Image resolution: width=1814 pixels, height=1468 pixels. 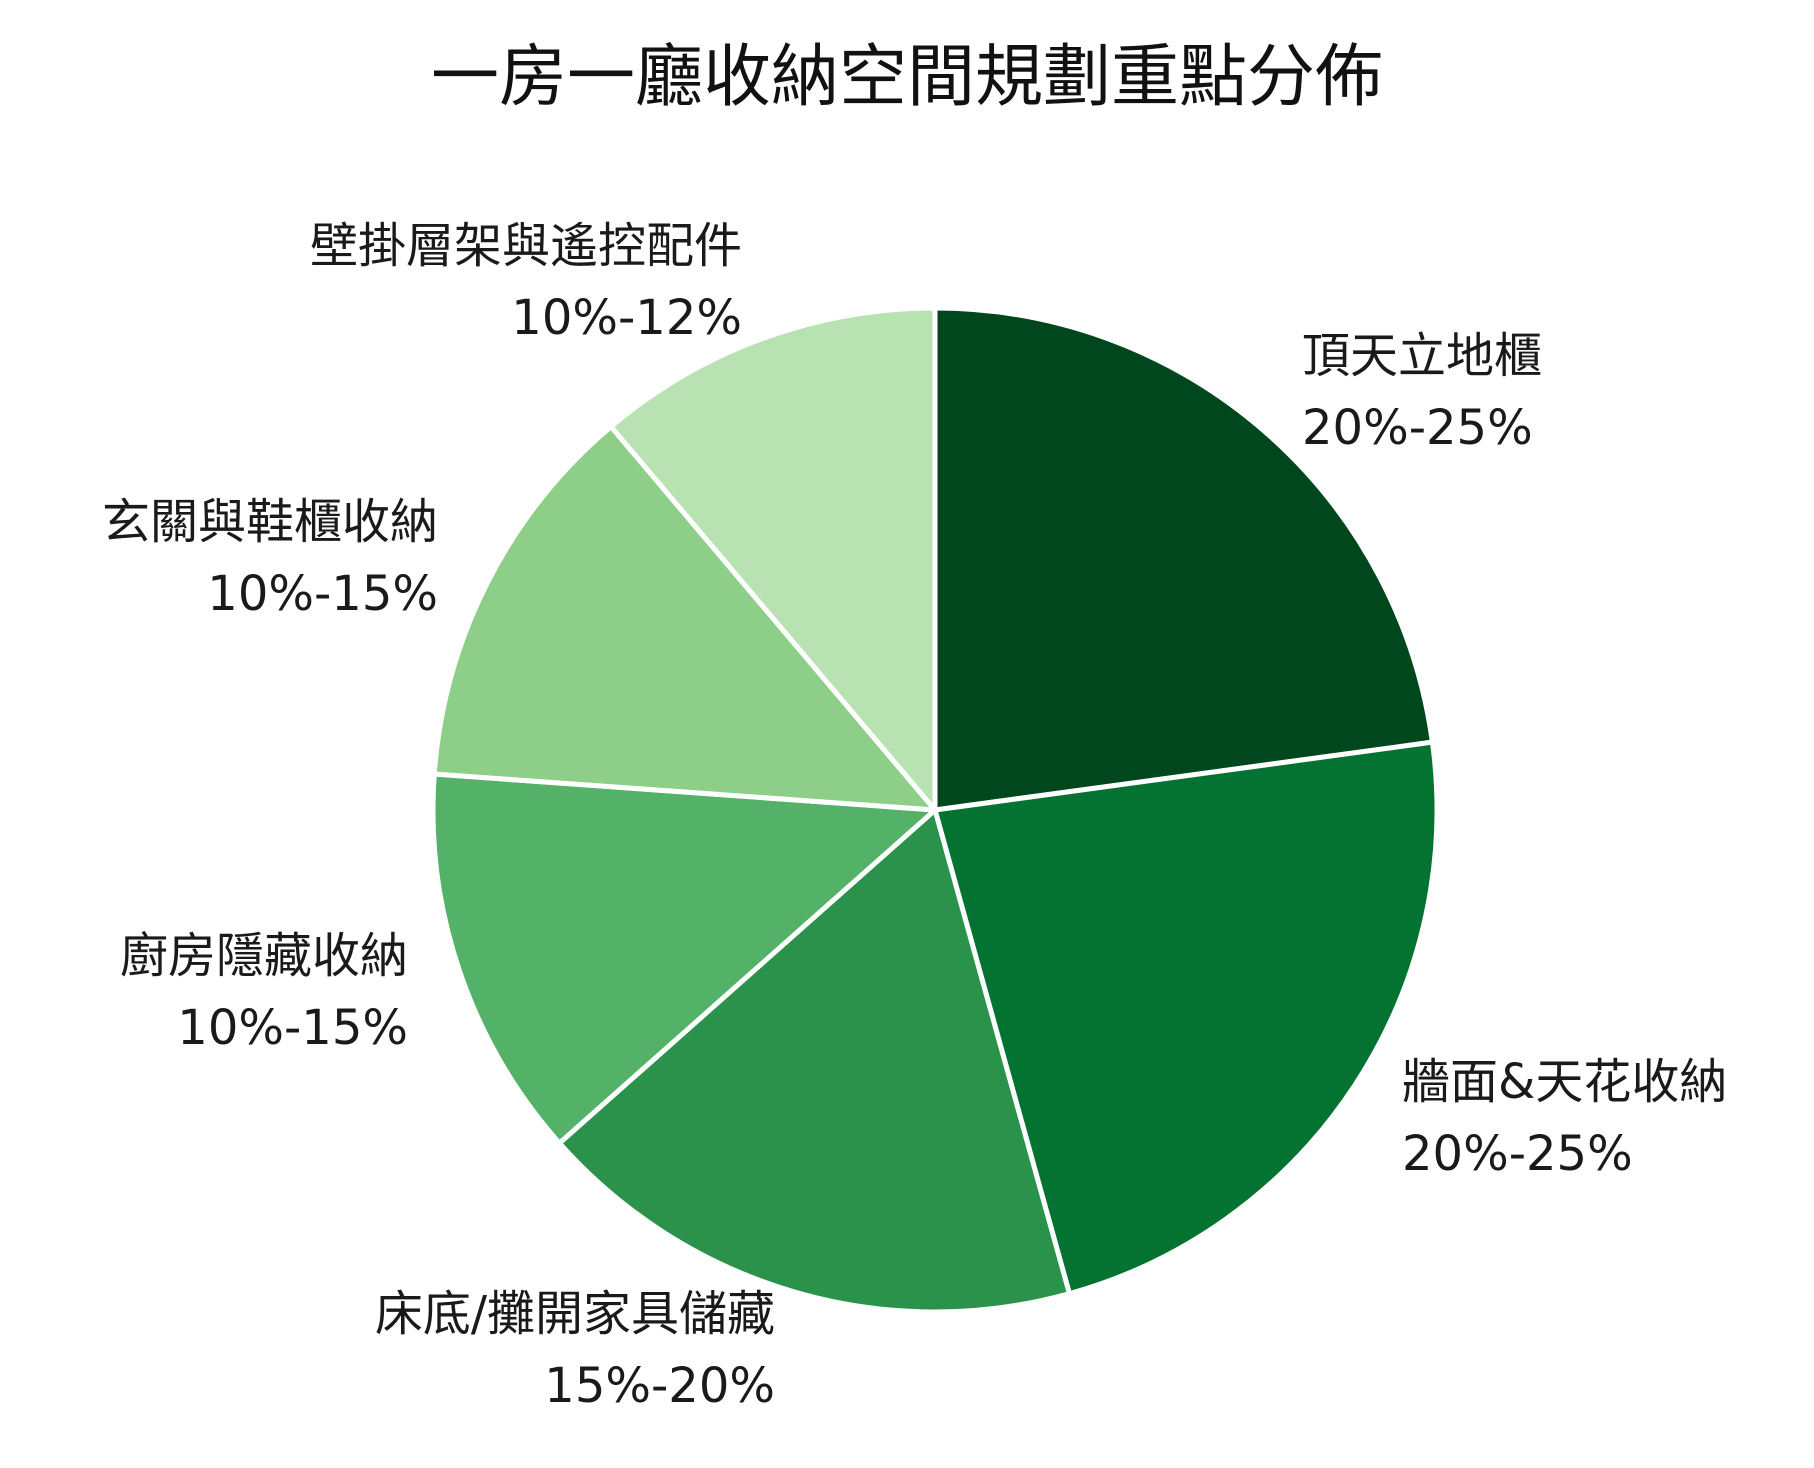 I want to click on slice-value-label-5: 10%-15%, so click(x=322, y=594).